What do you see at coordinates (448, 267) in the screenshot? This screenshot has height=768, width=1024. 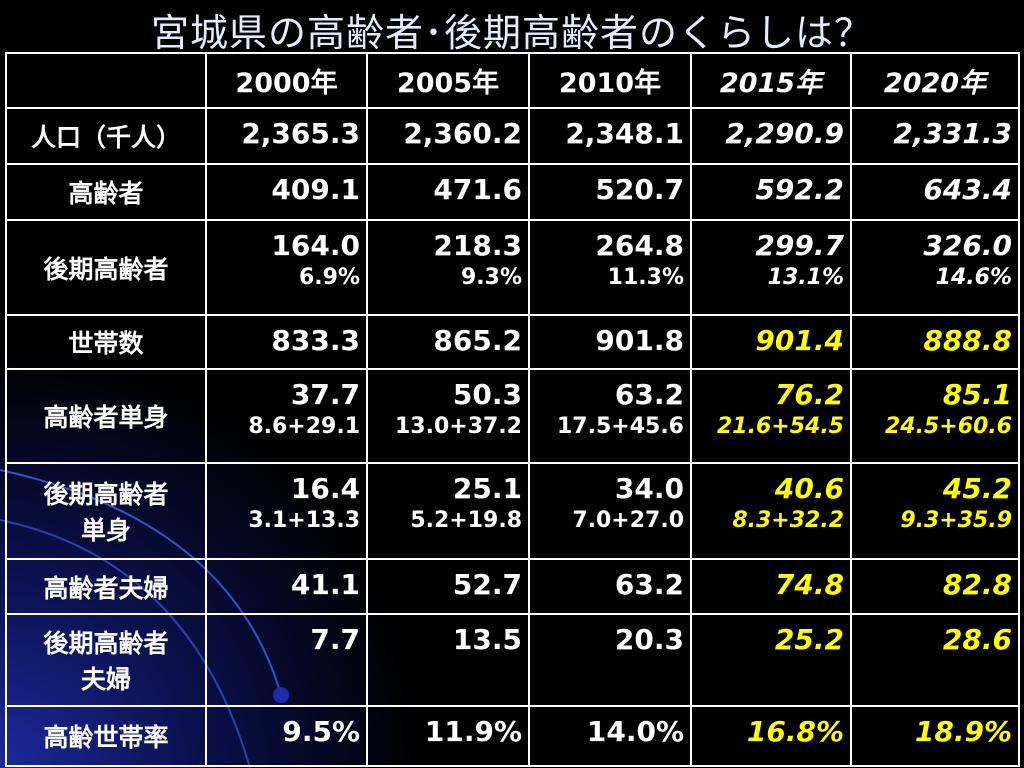 I see `data-cell: 218.3 9.3%` at bounding box center [448, 267].